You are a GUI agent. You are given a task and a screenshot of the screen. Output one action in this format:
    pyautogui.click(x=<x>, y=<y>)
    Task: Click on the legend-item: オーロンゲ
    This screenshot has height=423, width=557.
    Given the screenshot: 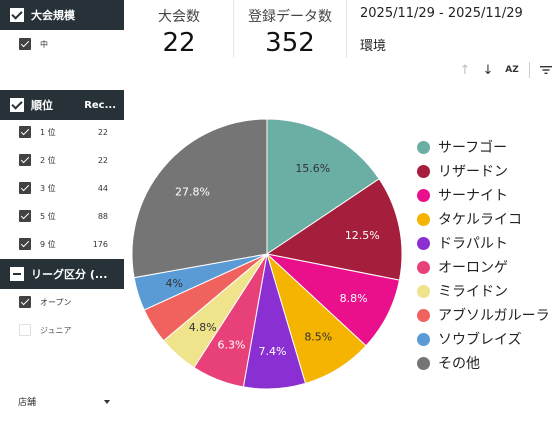 What is the action you would take?
    pyautogui.click(x=483, y=267)
    